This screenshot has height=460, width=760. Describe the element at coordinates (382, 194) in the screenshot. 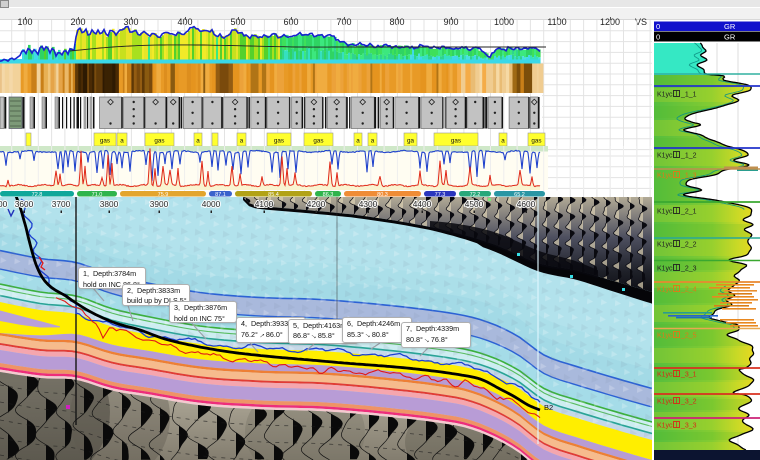

I see `svg-text: 80.3` at that location.